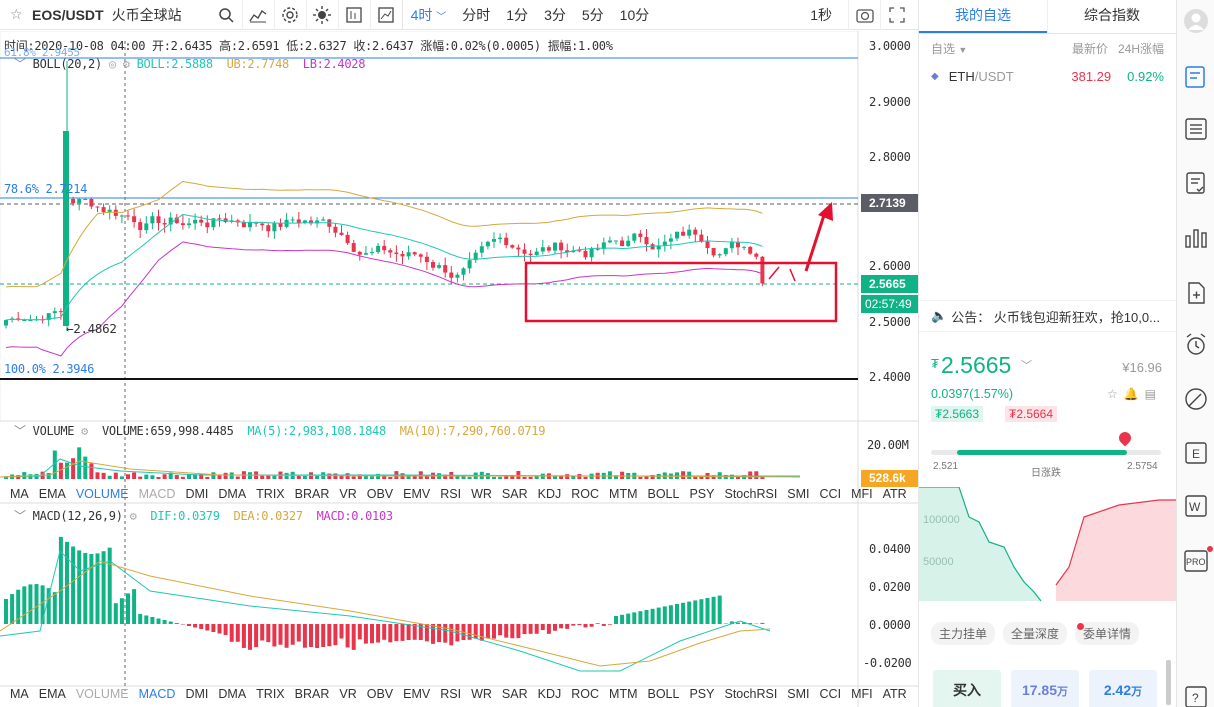 This screenshot has height=707, width=1214. Describe the element at coordinates (1107, 633) in the screenshot. I see `btn-order-details: 委单详情` at that location.